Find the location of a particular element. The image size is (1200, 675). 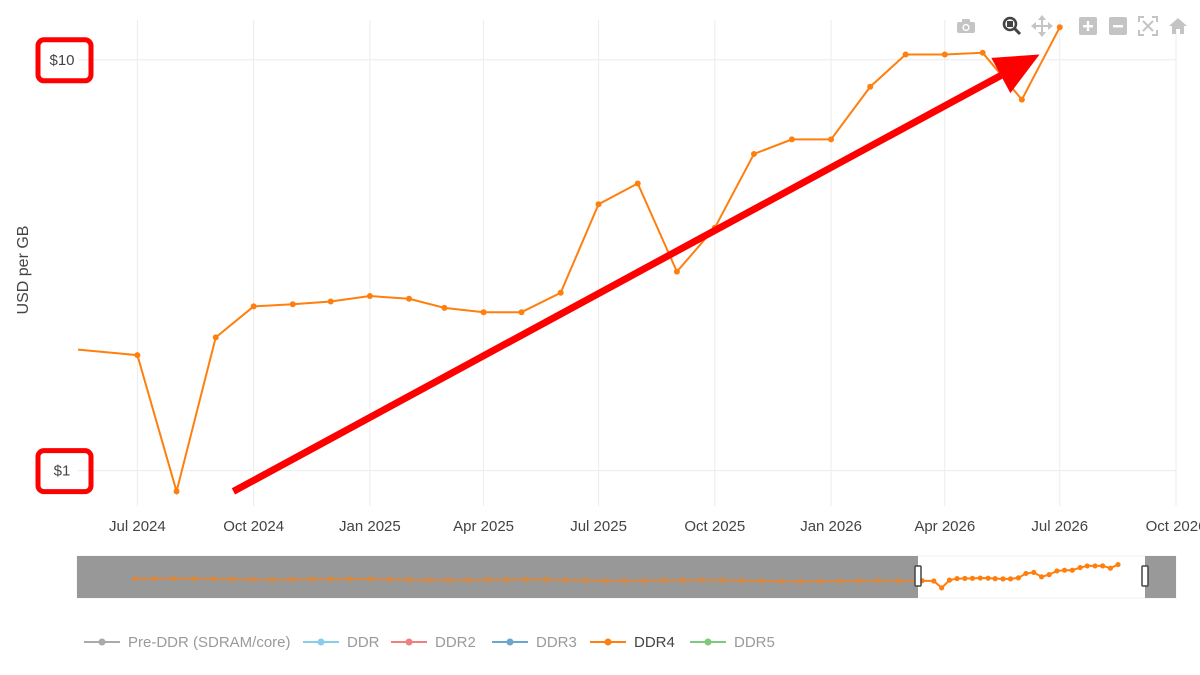

legend-label: Pre-DDR (SDRAM/core) is located at coordinates (209, 642).